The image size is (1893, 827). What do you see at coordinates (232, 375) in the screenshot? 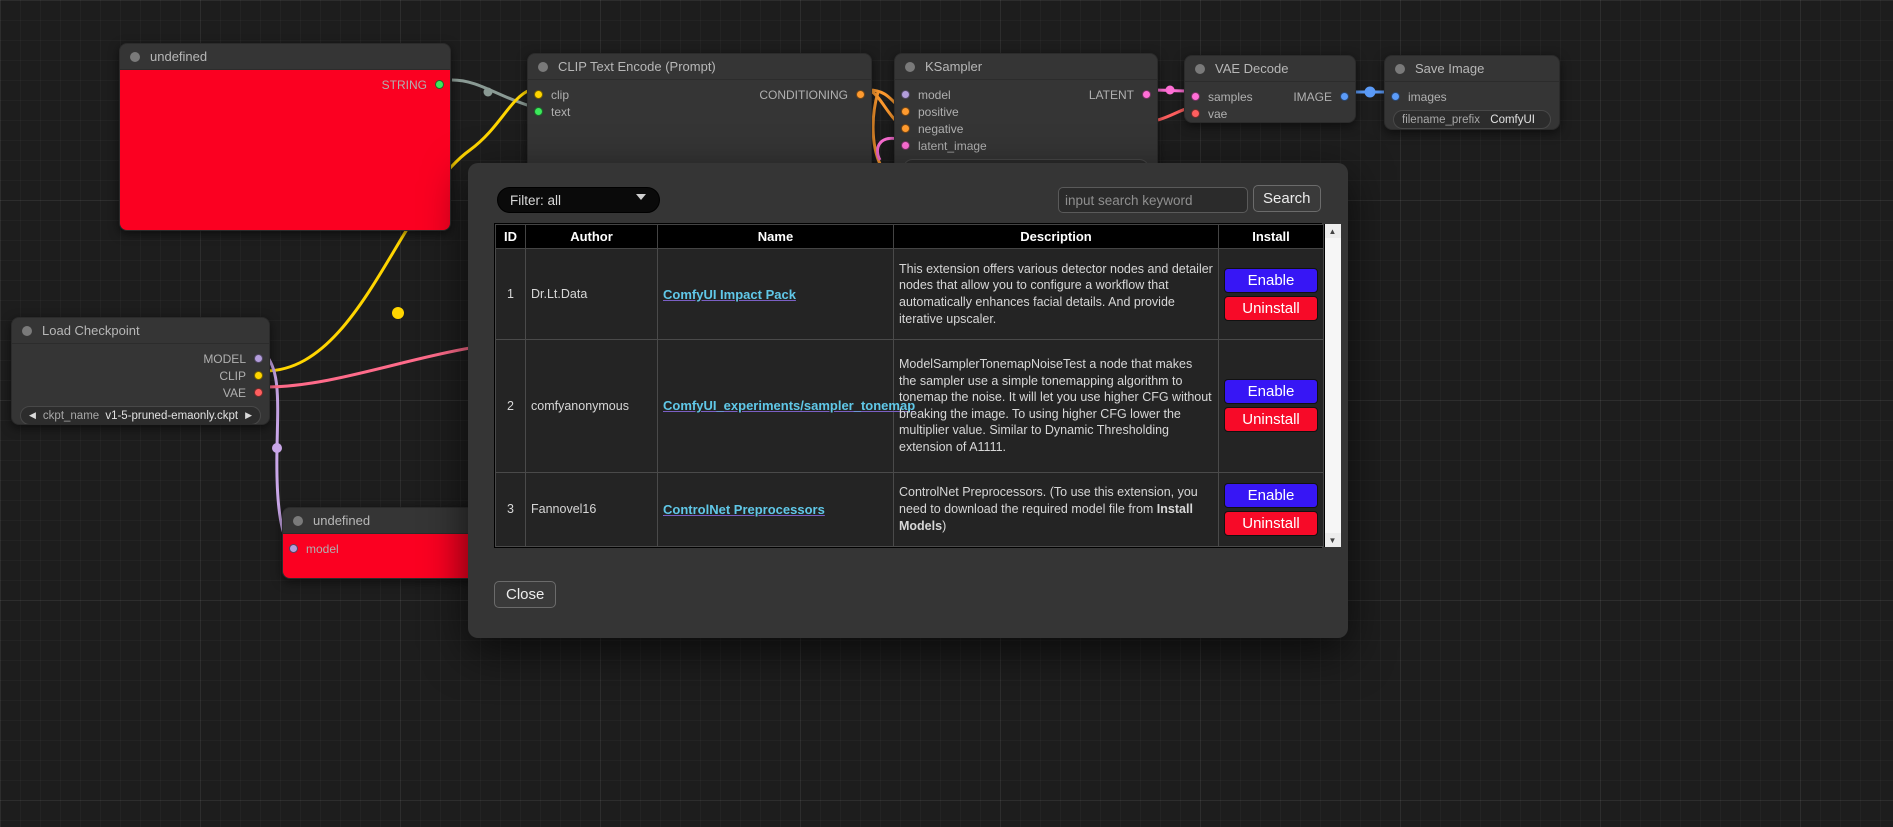
I see `output-label: CLIP` at bounding box center [232, 375].